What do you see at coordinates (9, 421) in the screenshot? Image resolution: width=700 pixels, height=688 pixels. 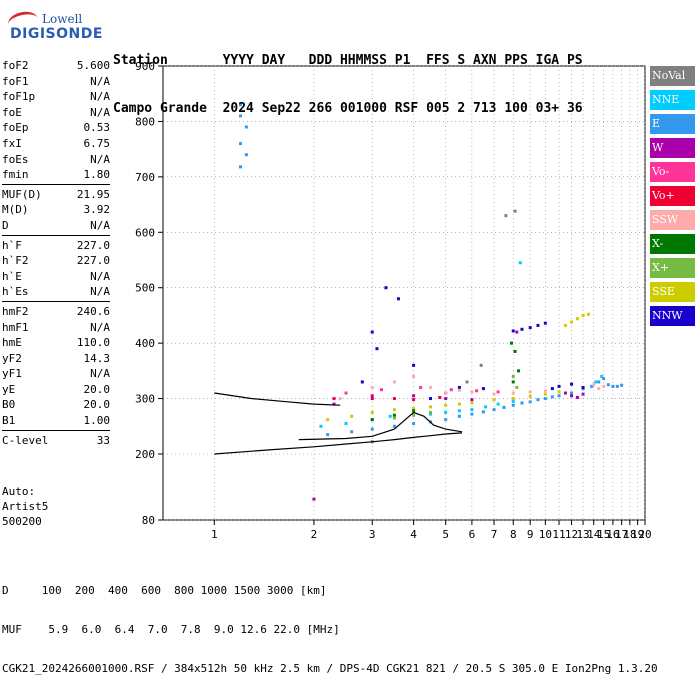 I see `param-name: B1` at bounding box center [9, 421].